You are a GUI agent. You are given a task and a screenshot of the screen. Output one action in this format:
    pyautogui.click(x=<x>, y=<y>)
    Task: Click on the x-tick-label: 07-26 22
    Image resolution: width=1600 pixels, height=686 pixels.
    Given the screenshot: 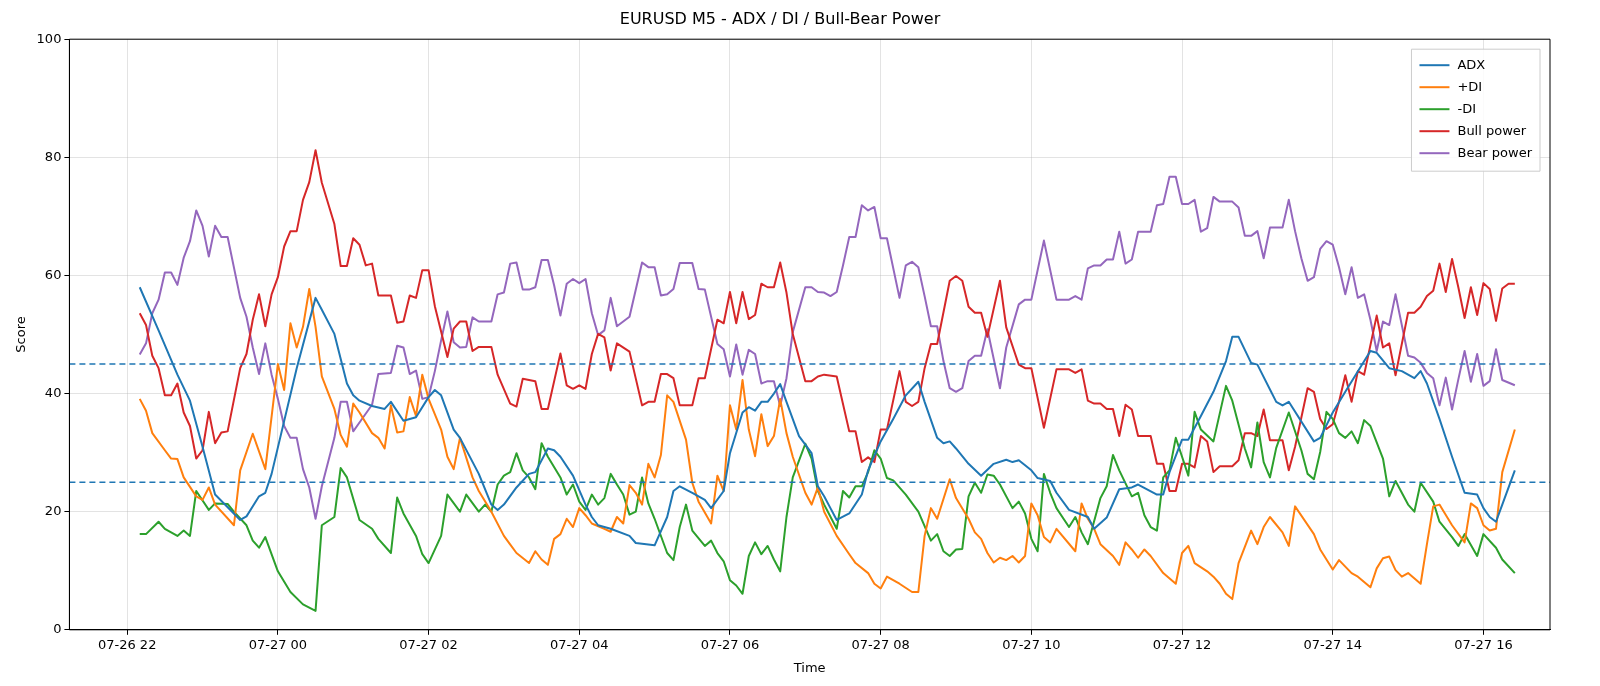 What is the action you would take?
    pyautogui.click(x=127, y=644)
    